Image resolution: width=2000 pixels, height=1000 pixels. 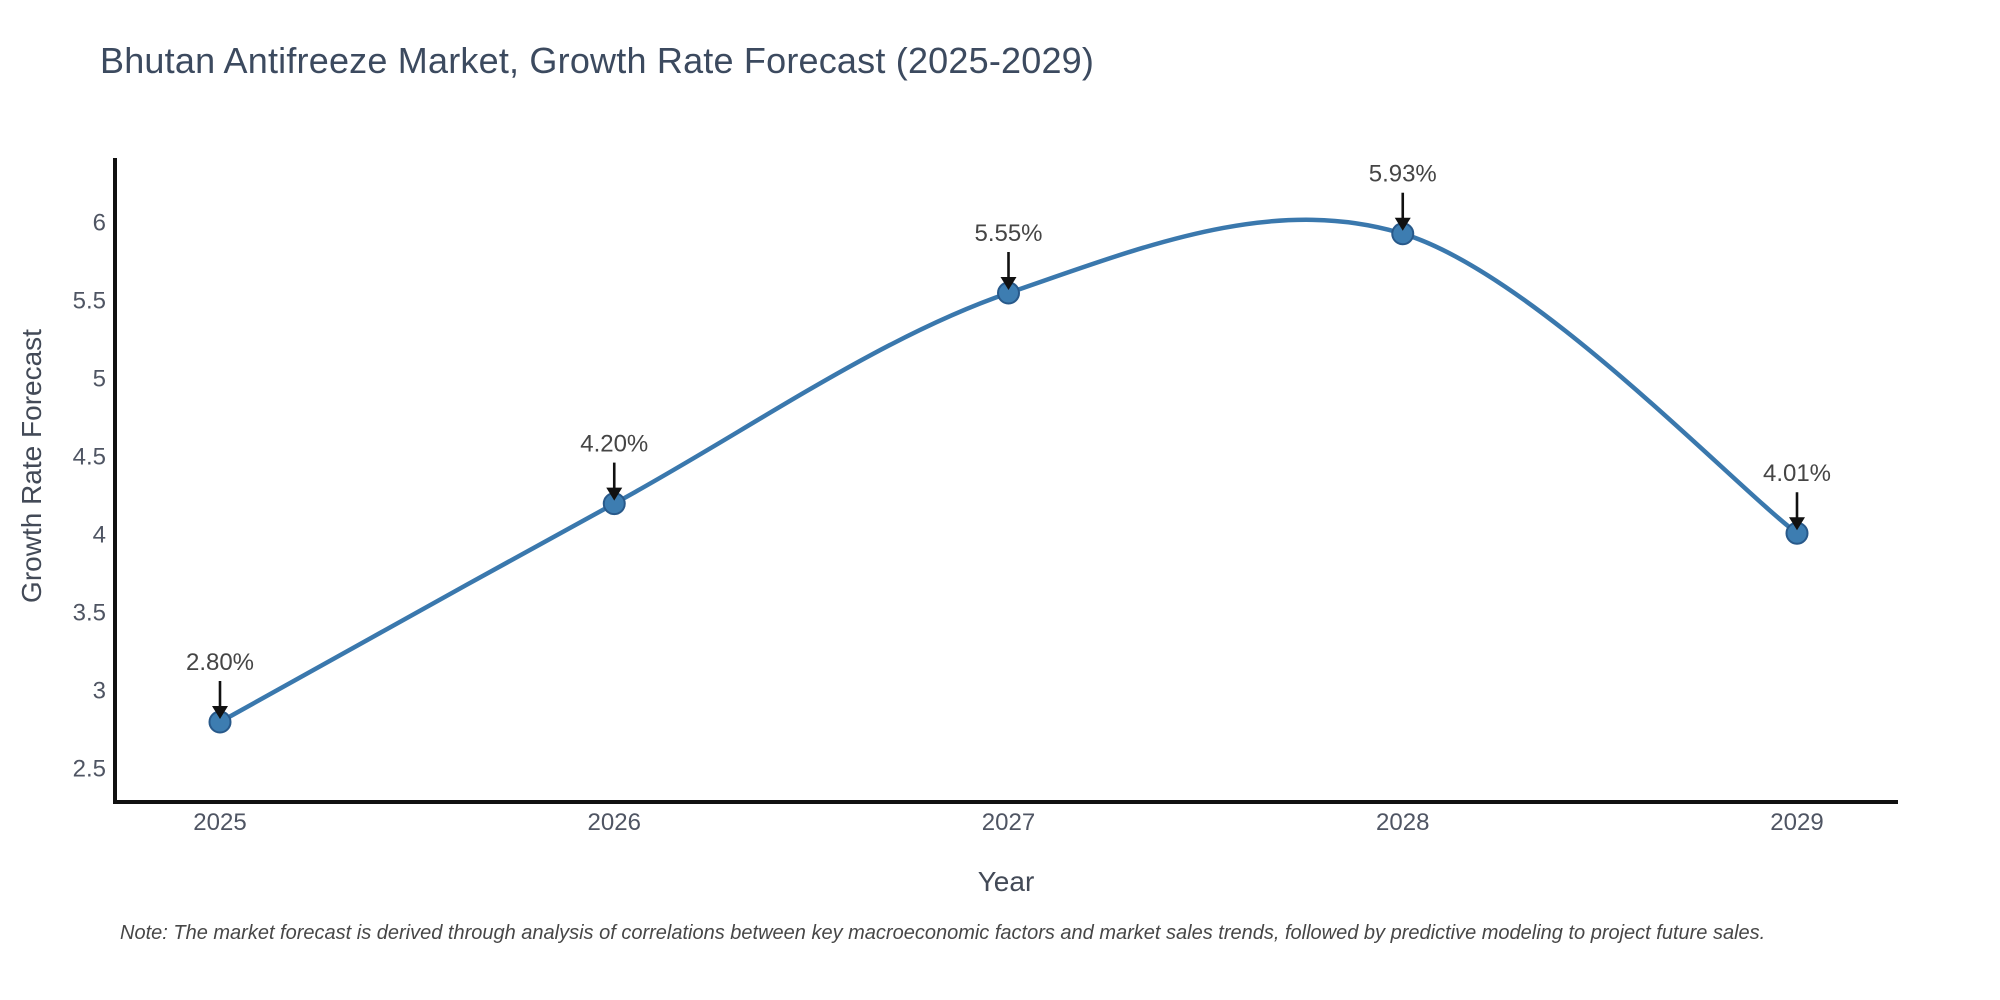 I want to click on y-tick-label: 5, so click(x=99, y=378).